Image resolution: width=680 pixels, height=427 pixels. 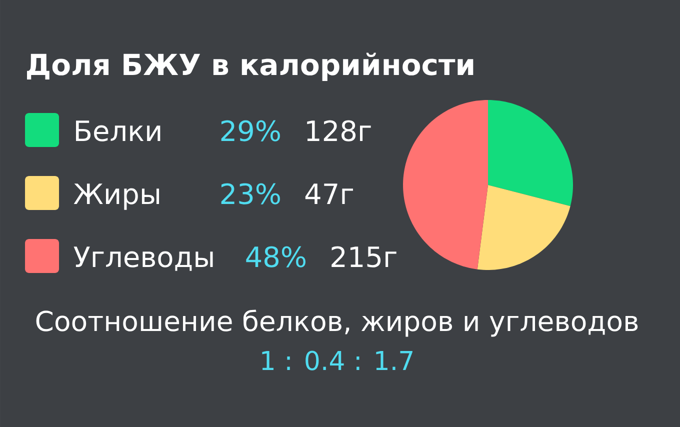 What do you see at coordinates (339, 131) in the screenshot?
I see `text: 128г` at bounding box center [339, 131].